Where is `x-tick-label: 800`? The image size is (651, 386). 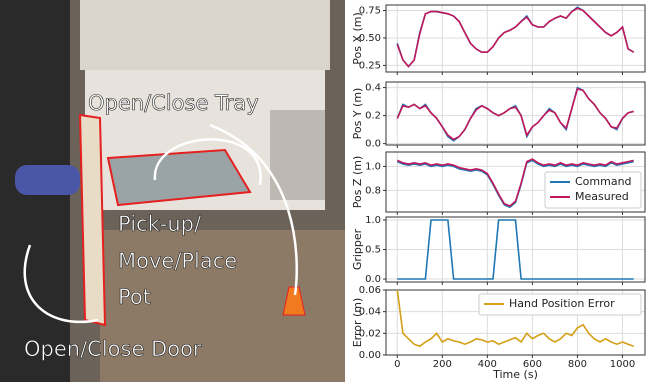 x-tick-label: 800 is located at coordinates (577, 364).